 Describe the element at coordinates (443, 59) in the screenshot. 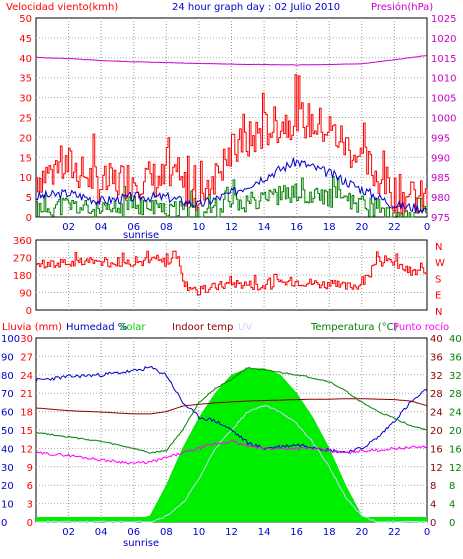

I see `pressure-tick-label: 1015` at that location.